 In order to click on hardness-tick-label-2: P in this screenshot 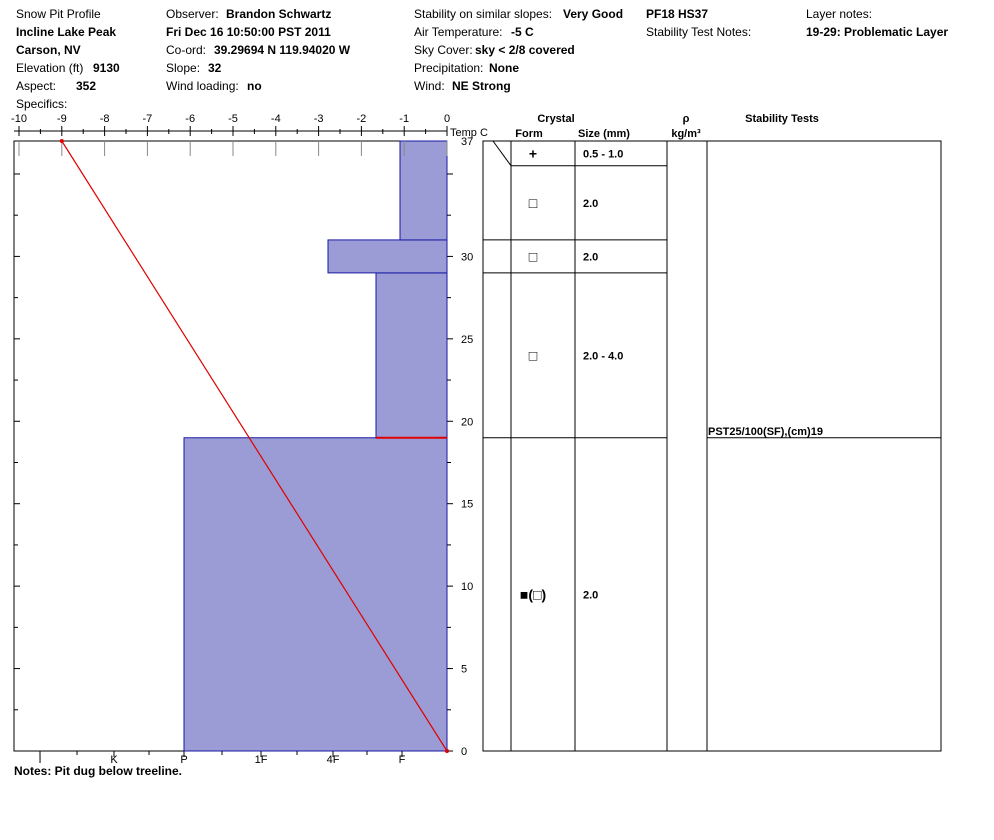, I will do `click(183, 760)`.